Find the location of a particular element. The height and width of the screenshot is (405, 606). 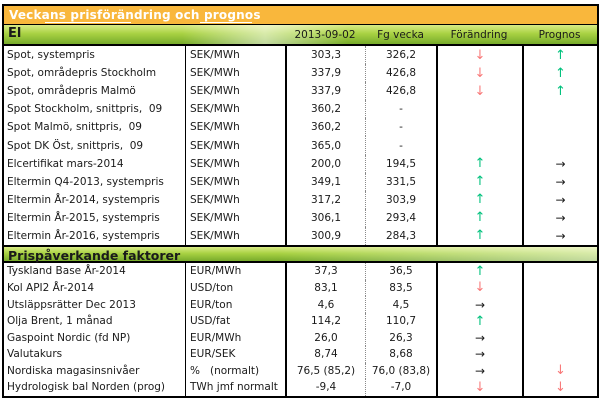

report-title-bar: Veckans prisförändring och prognos is located at coordinates (300, 15).